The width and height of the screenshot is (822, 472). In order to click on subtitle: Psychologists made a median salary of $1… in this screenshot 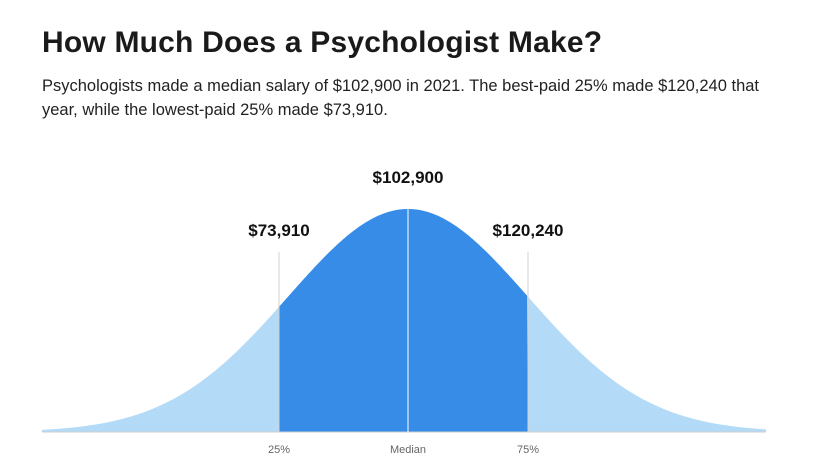, I will do `click(401, 98)`.